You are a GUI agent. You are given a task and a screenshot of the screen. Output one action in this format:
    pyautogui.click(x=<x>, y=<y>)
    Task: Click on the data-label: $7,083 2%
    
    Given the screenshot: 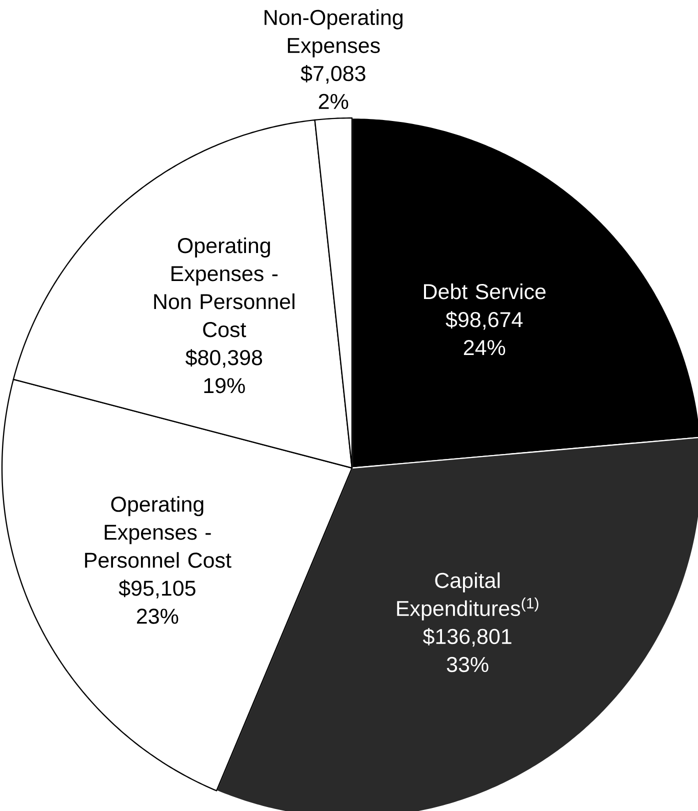 What is the action you would take?
    pyautogui.click(x=333, y=87)
    